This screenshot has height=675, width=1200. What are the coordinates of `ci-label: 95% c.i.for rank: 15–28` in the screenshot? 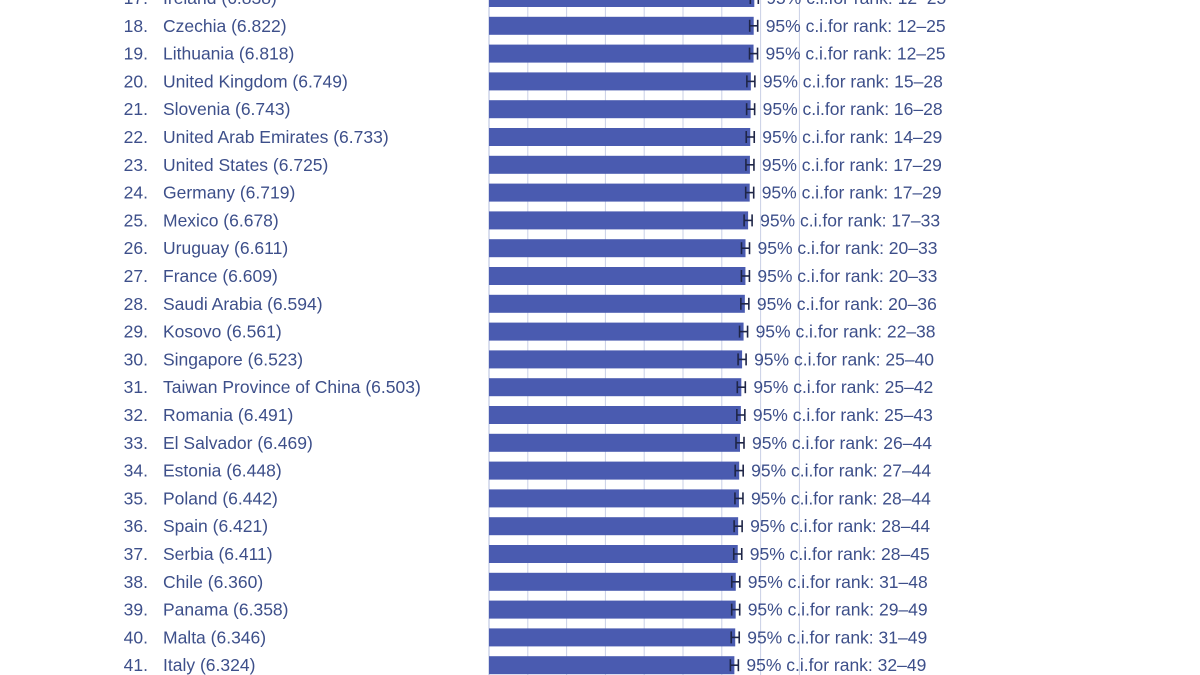 It's located at (853, 81).